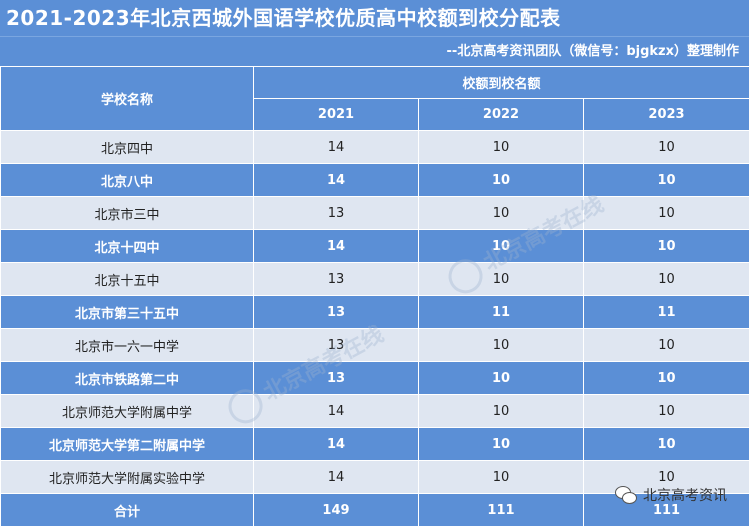  Describe the element at coordinates (336, 510) in the screenshot. I see `total-2021: 149` at that location.